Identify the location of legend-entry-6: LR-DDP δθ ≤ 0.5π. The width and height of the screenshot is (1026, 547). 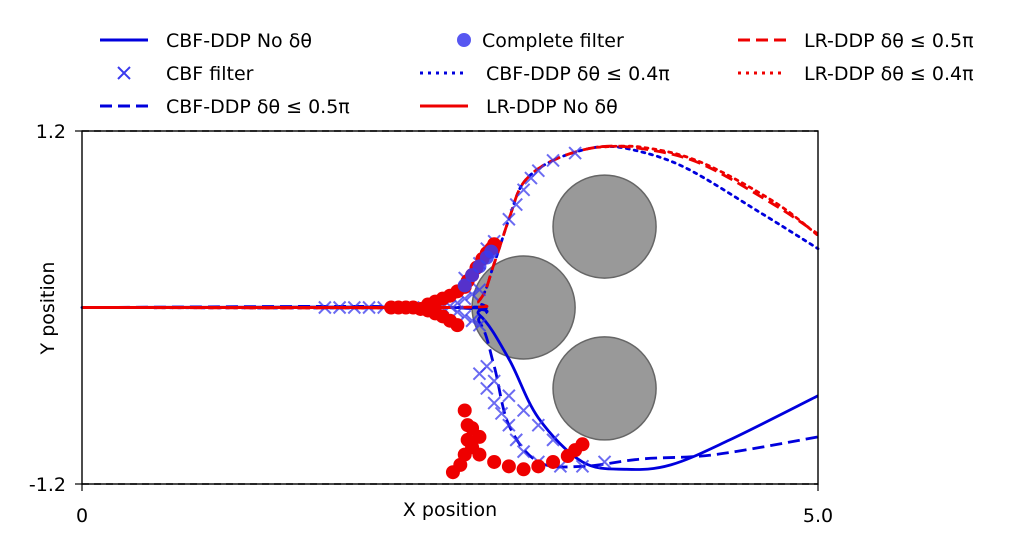
(856, 41).